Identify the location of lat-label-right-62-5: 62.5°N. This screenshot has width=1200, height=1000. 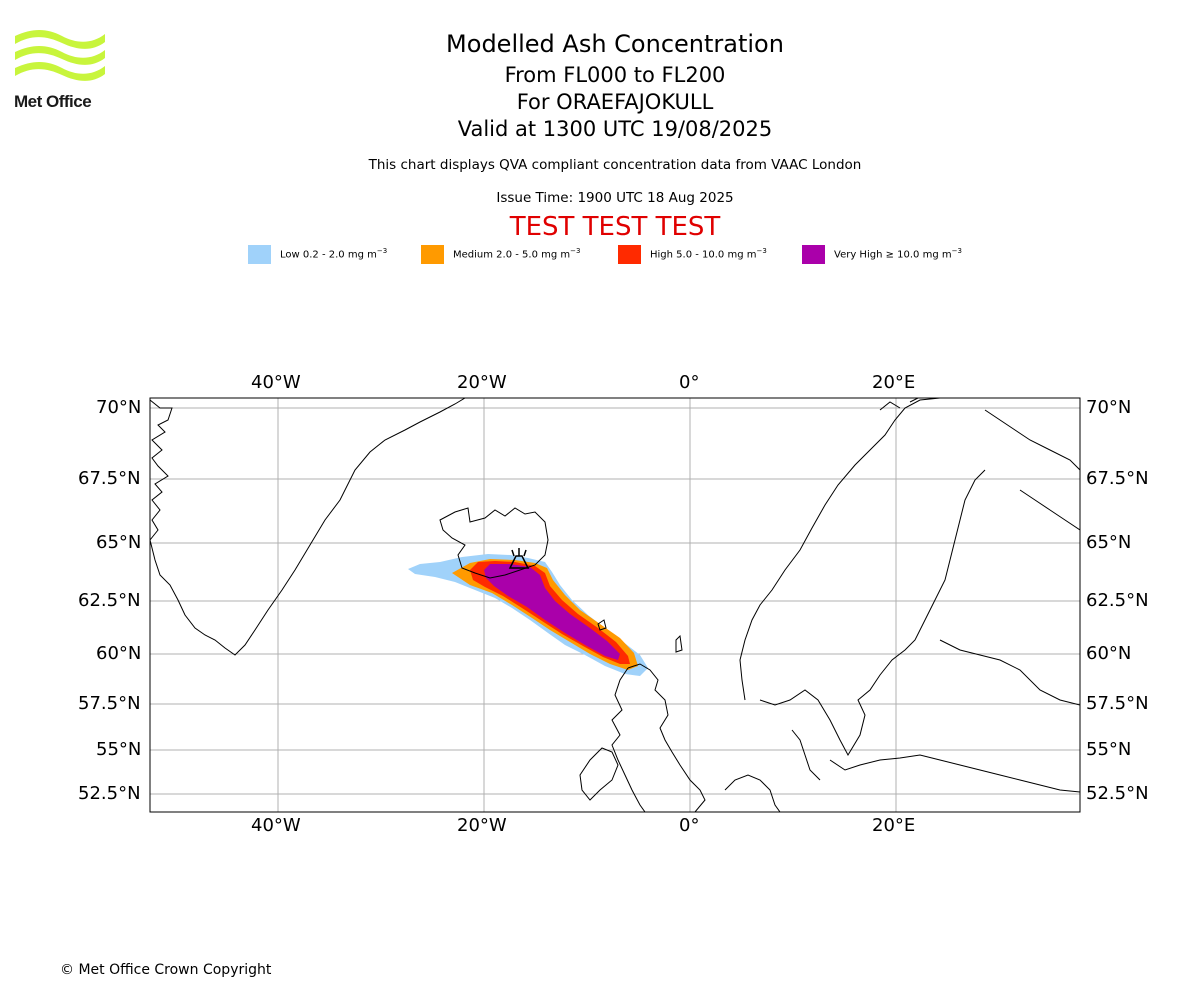
(1117, 600).